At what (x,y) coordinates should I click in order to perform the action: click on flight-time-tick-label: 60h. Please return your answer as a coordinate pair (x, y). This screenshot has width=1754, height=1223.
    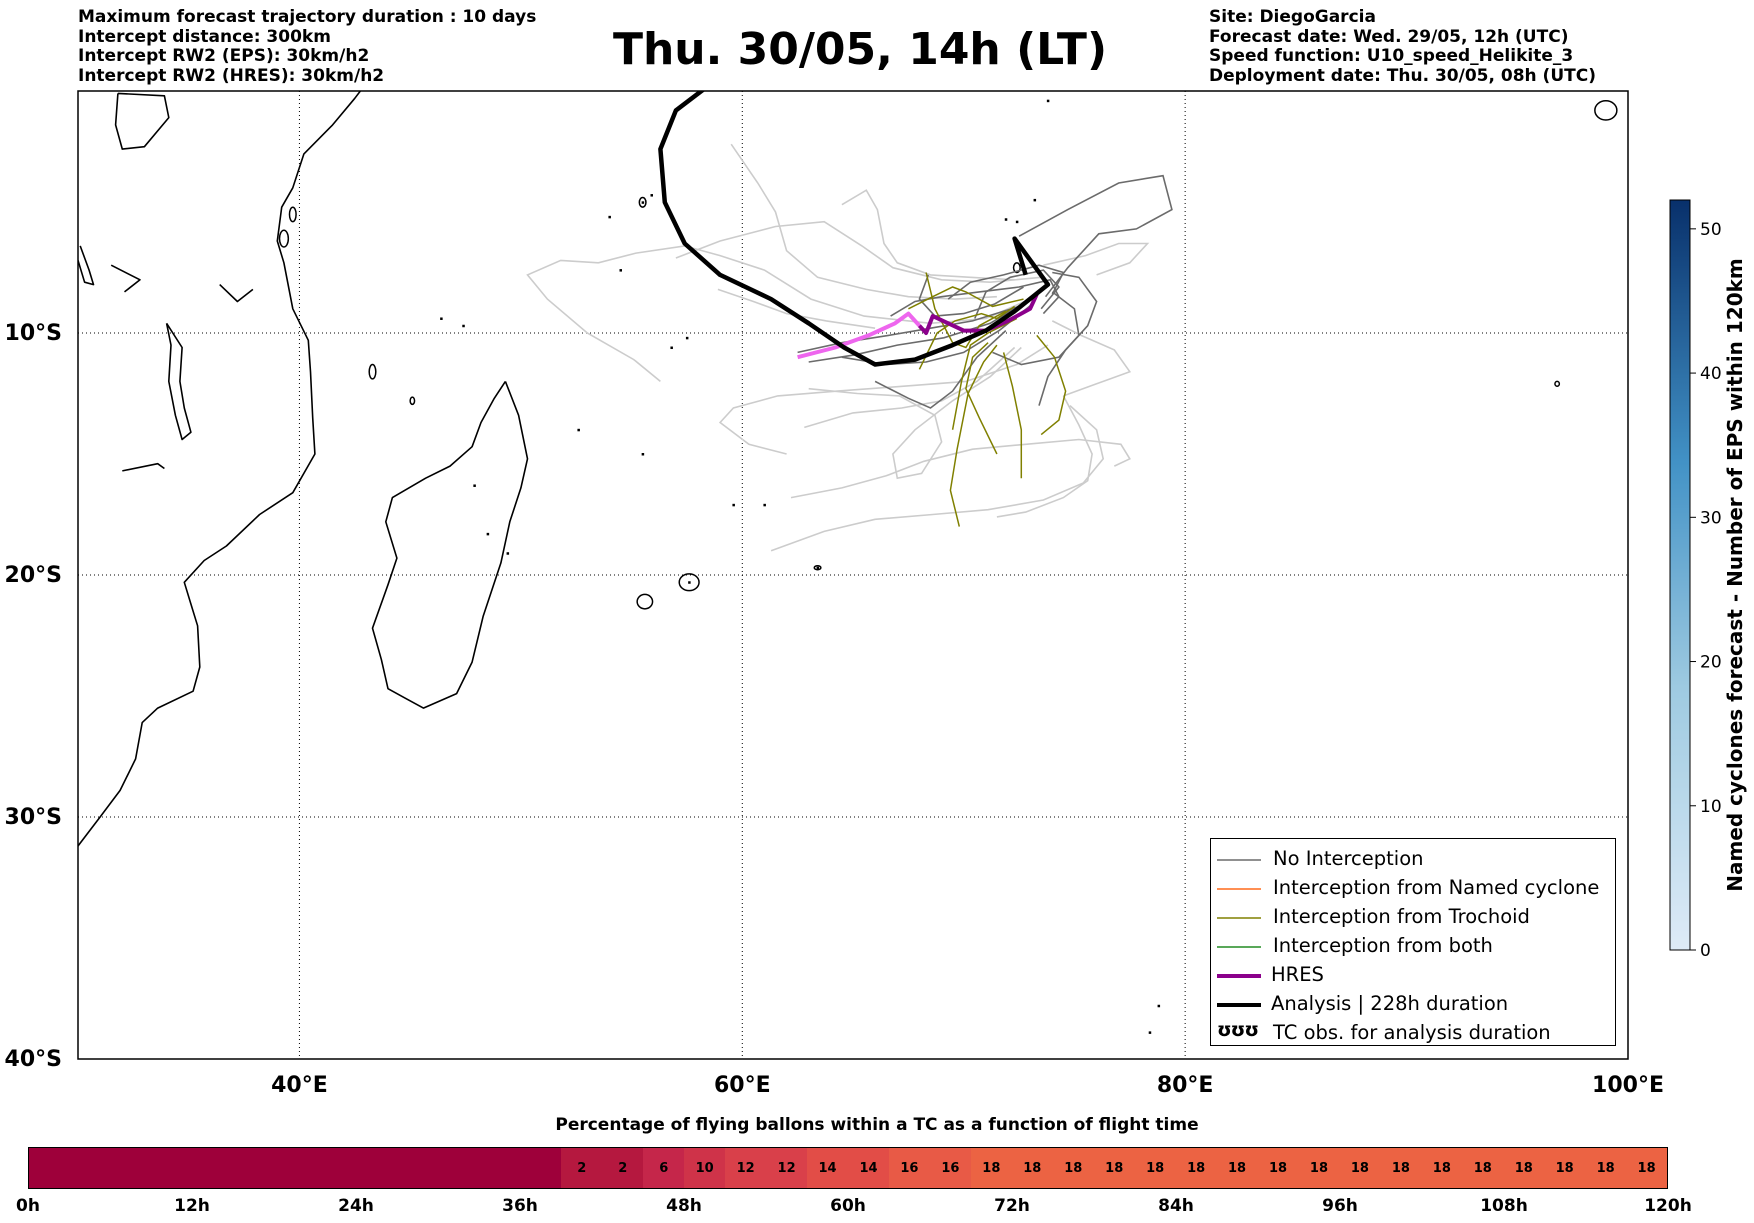
    Looking at the image, I should click on (848, 1206).